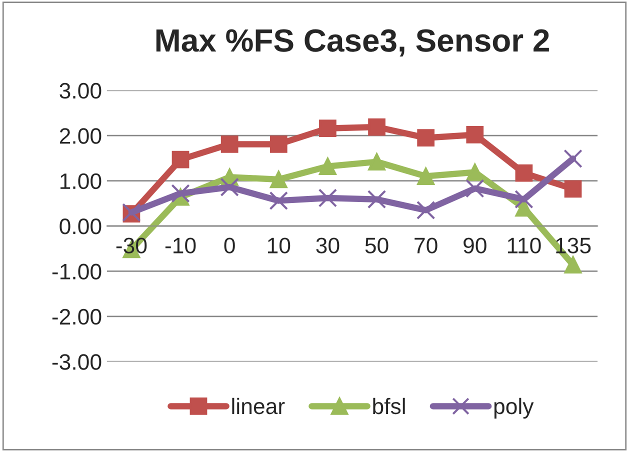  What do you see at coordinates (328, 246) in the screenshot?
I see `x-tick-label: 30` at bounding box center [328, 246].